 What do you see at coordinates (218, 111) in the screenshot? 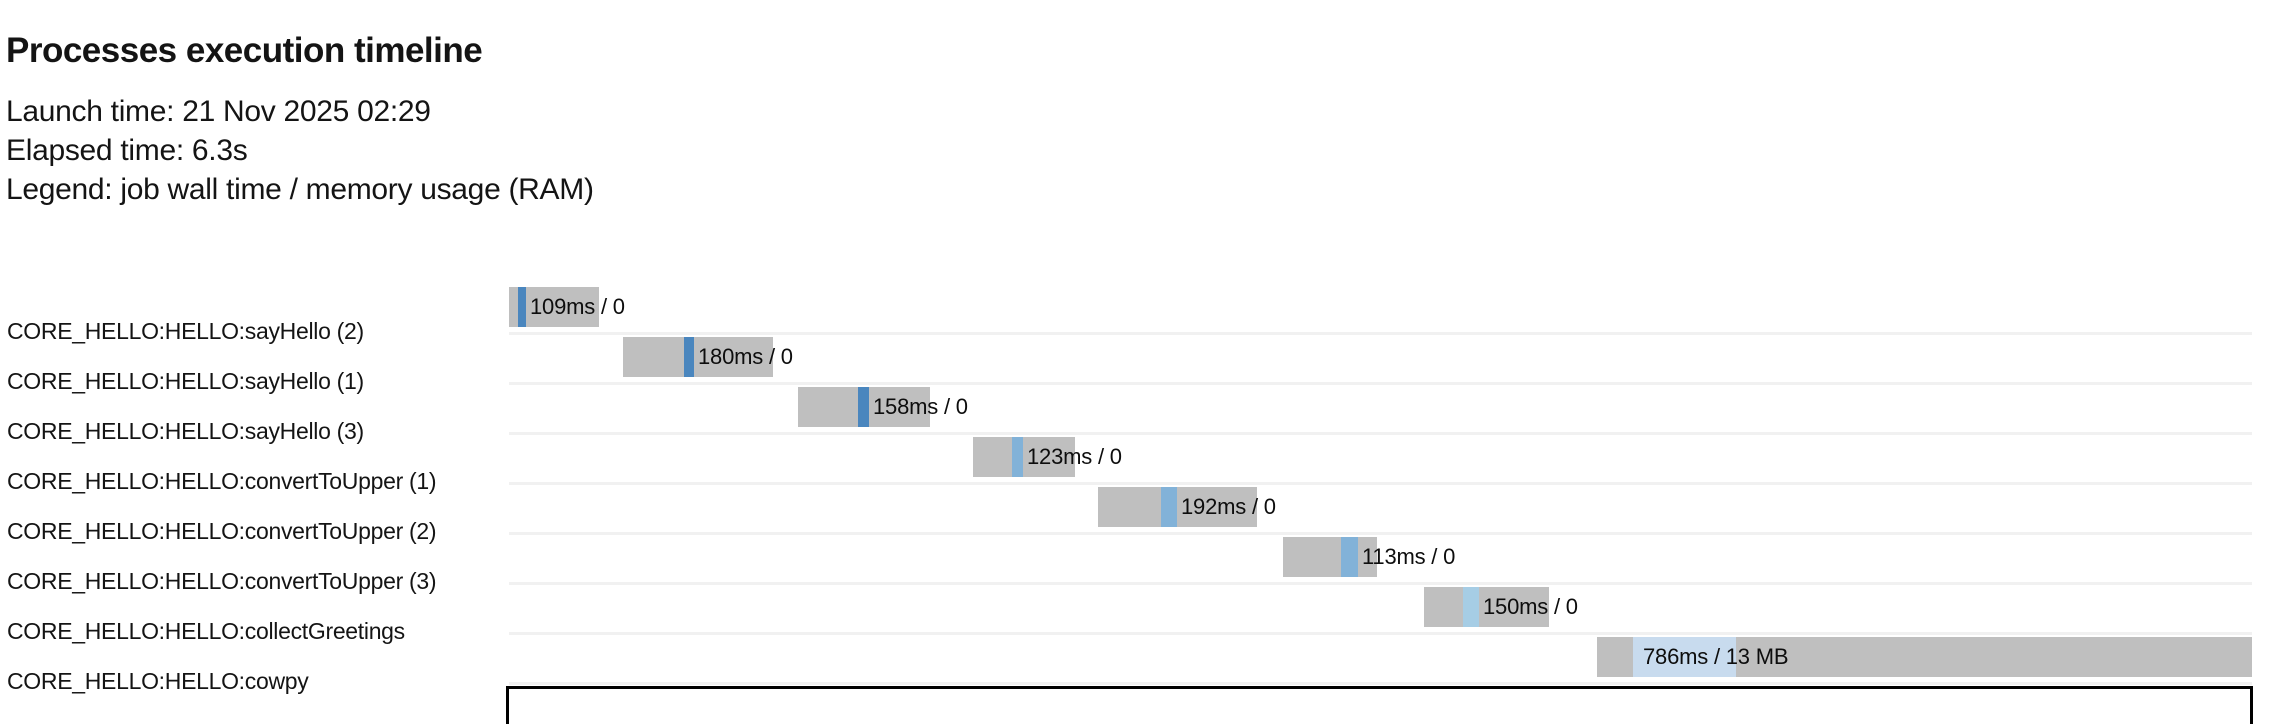
I see `launch-time-text: Launch time: 21 Nov 2025 02:29` at bounding box center [218, 111].